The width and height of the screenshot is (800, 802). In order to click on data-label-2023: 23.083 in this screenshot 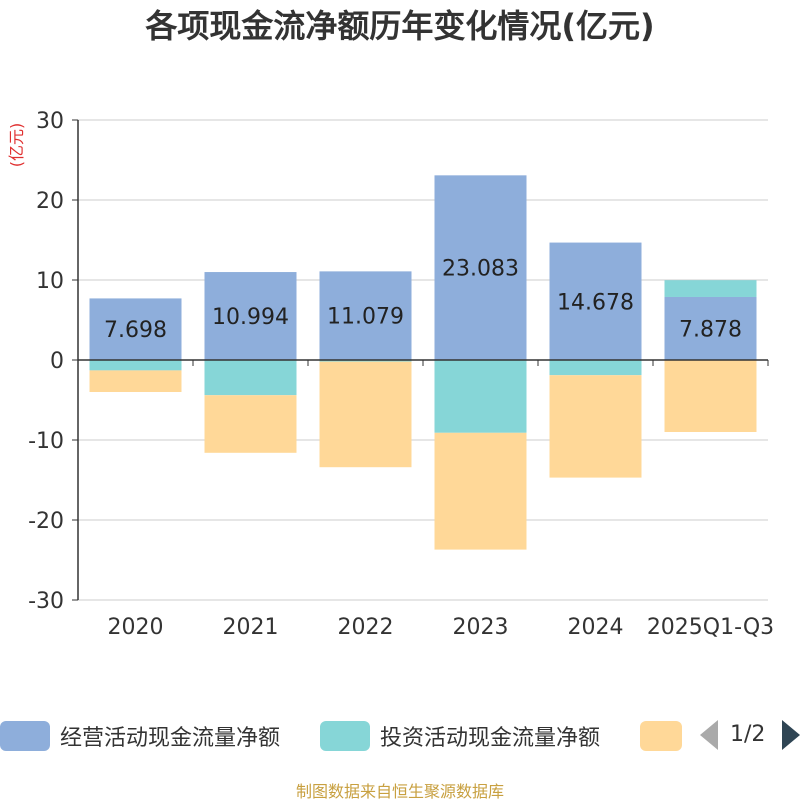, I will do `click(480, 269)`.